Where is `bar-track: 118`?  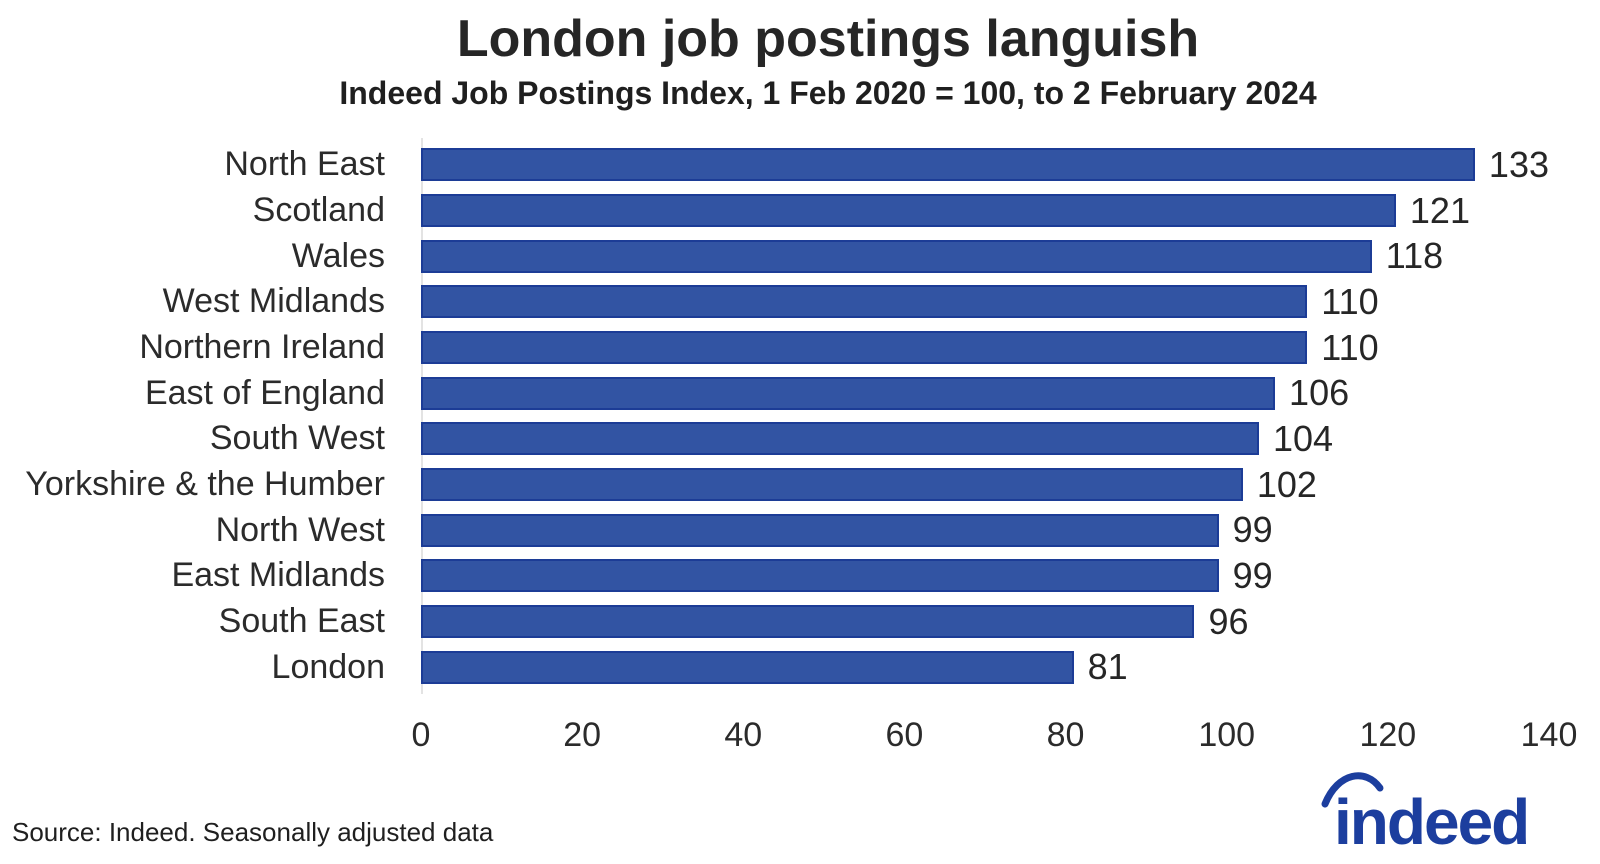 bar-track: 118 is located at coordinates (985, 256).